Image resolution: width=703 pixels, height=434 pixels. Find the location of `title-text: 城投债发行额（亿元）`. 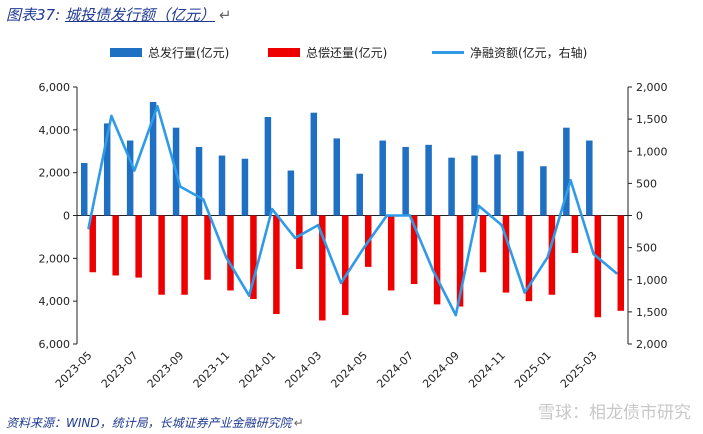

title-text: 城投债发行额（亿元） is located at coordinates (139, 15).